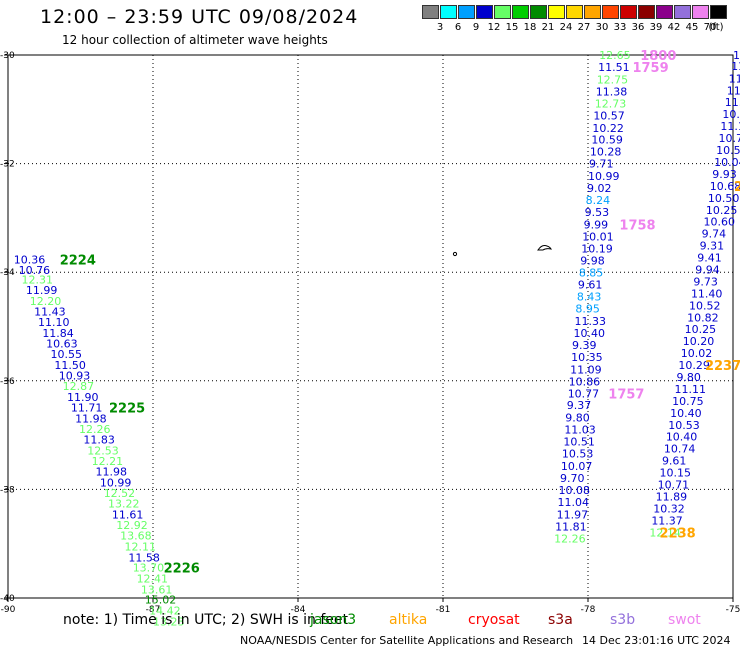 The height and width of the screenshot is (650, 740). Describe the element at coordinates (7, 56) in the screenshot. I see `lat-label: -30` at that location.